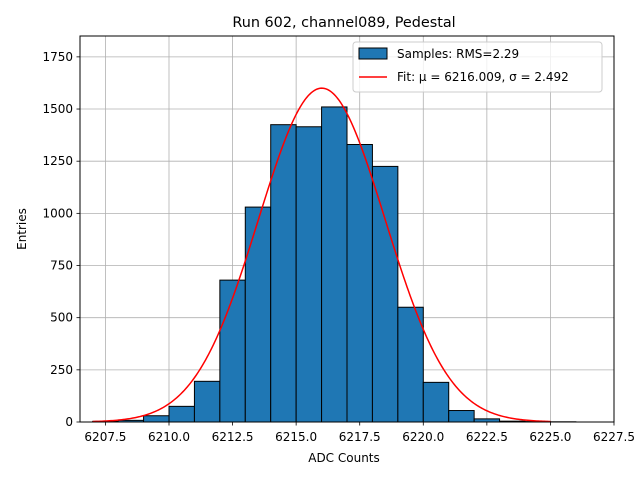  I want to click on legend-box, so click(477, 67).